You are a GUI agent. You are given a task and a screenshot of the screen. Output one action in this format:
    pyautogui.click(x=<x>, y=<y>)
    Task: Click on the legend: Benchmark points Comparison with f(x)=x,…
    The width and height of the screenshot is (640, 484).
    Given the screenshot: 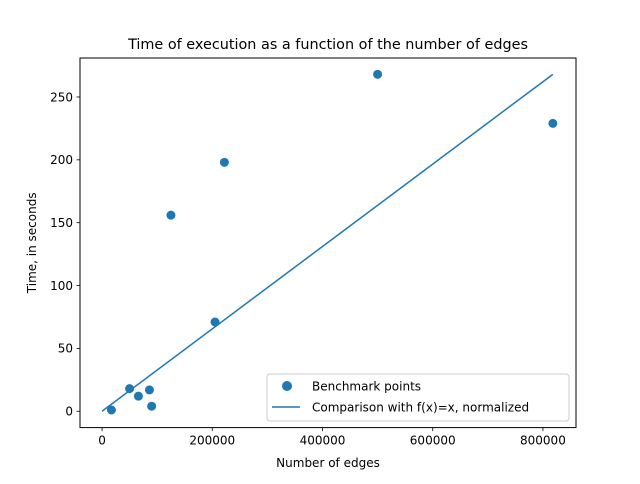 What is the action you would take?
    pyautogui.click(x=418, y=397)
    